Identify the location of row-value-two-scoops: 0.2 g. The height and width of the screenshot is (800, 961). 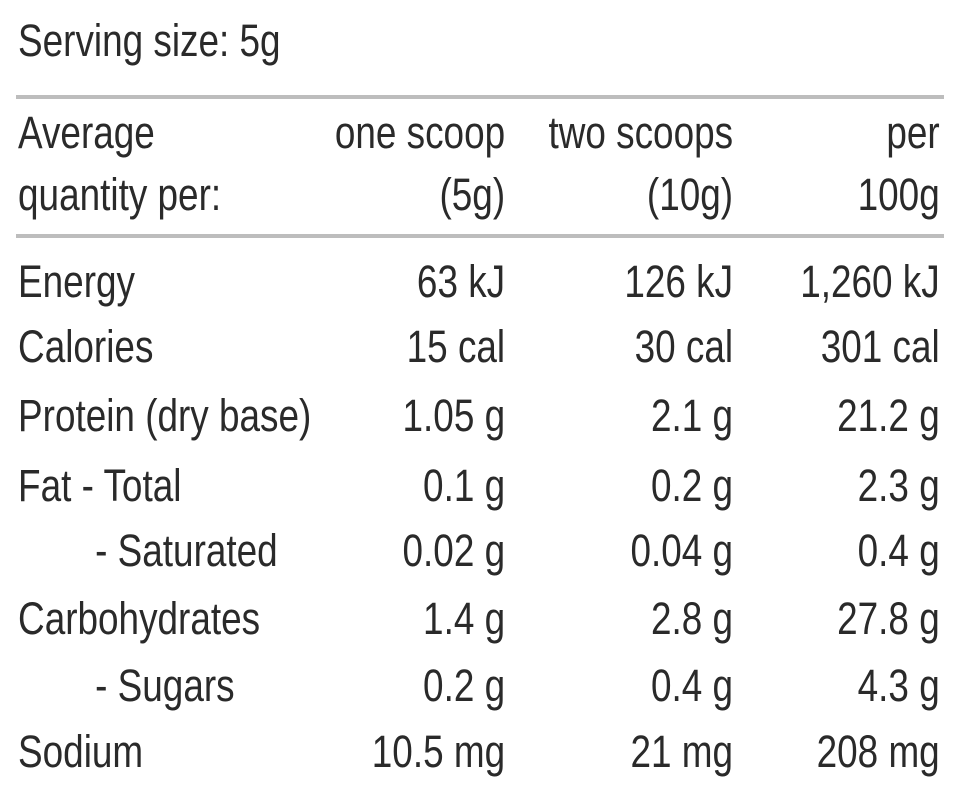
(692, 485).